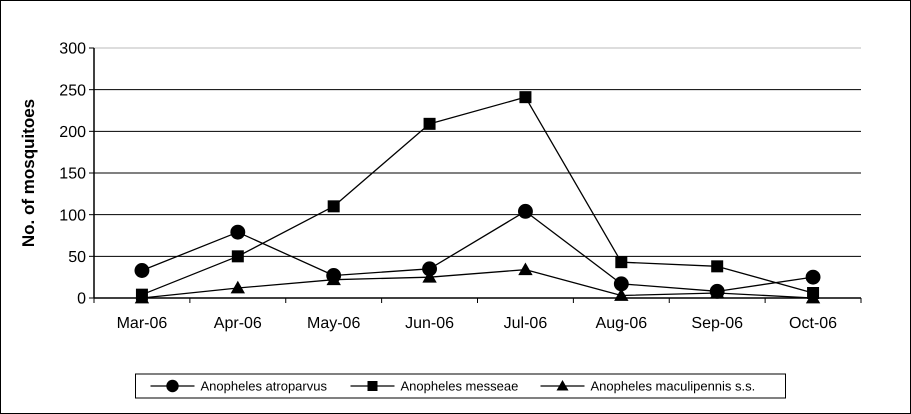 This screenshot has width=911, height=414. I want to click on x-tick-label: Apr-06, so click(238, 323).